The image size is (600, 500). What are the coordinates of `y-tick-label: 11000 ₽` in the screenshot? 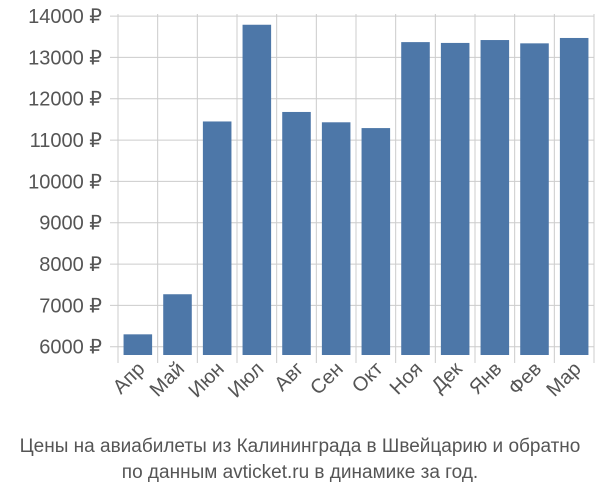 It's located at (66, 141).